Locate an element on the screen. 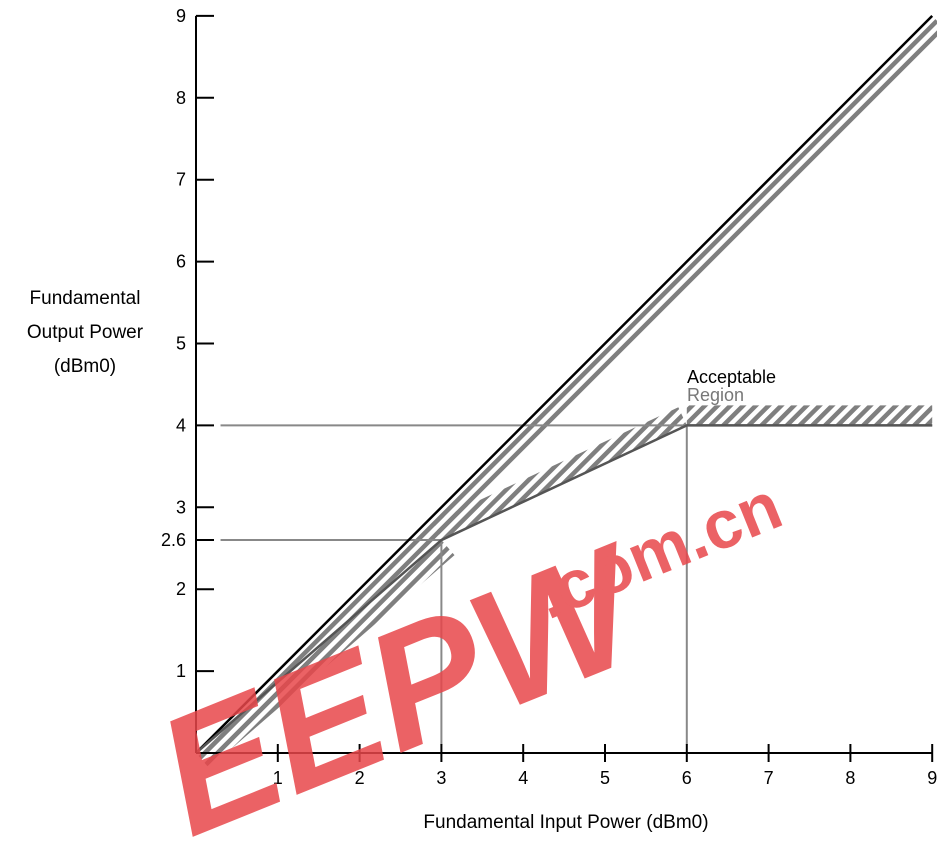  x-tick-label: 3 is located at coordinates (441, 778).